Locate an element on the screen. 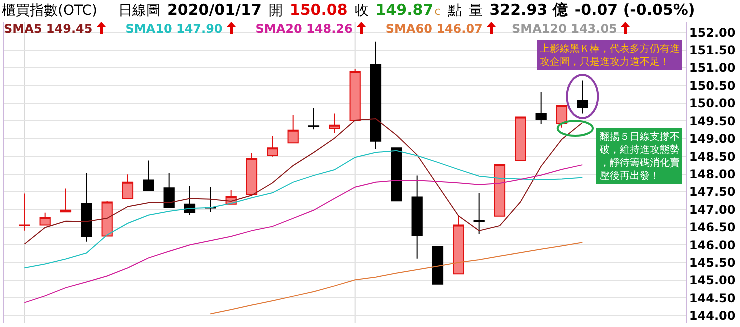 The image size is (740, 327). text: c is located at coordinates (437, 11).